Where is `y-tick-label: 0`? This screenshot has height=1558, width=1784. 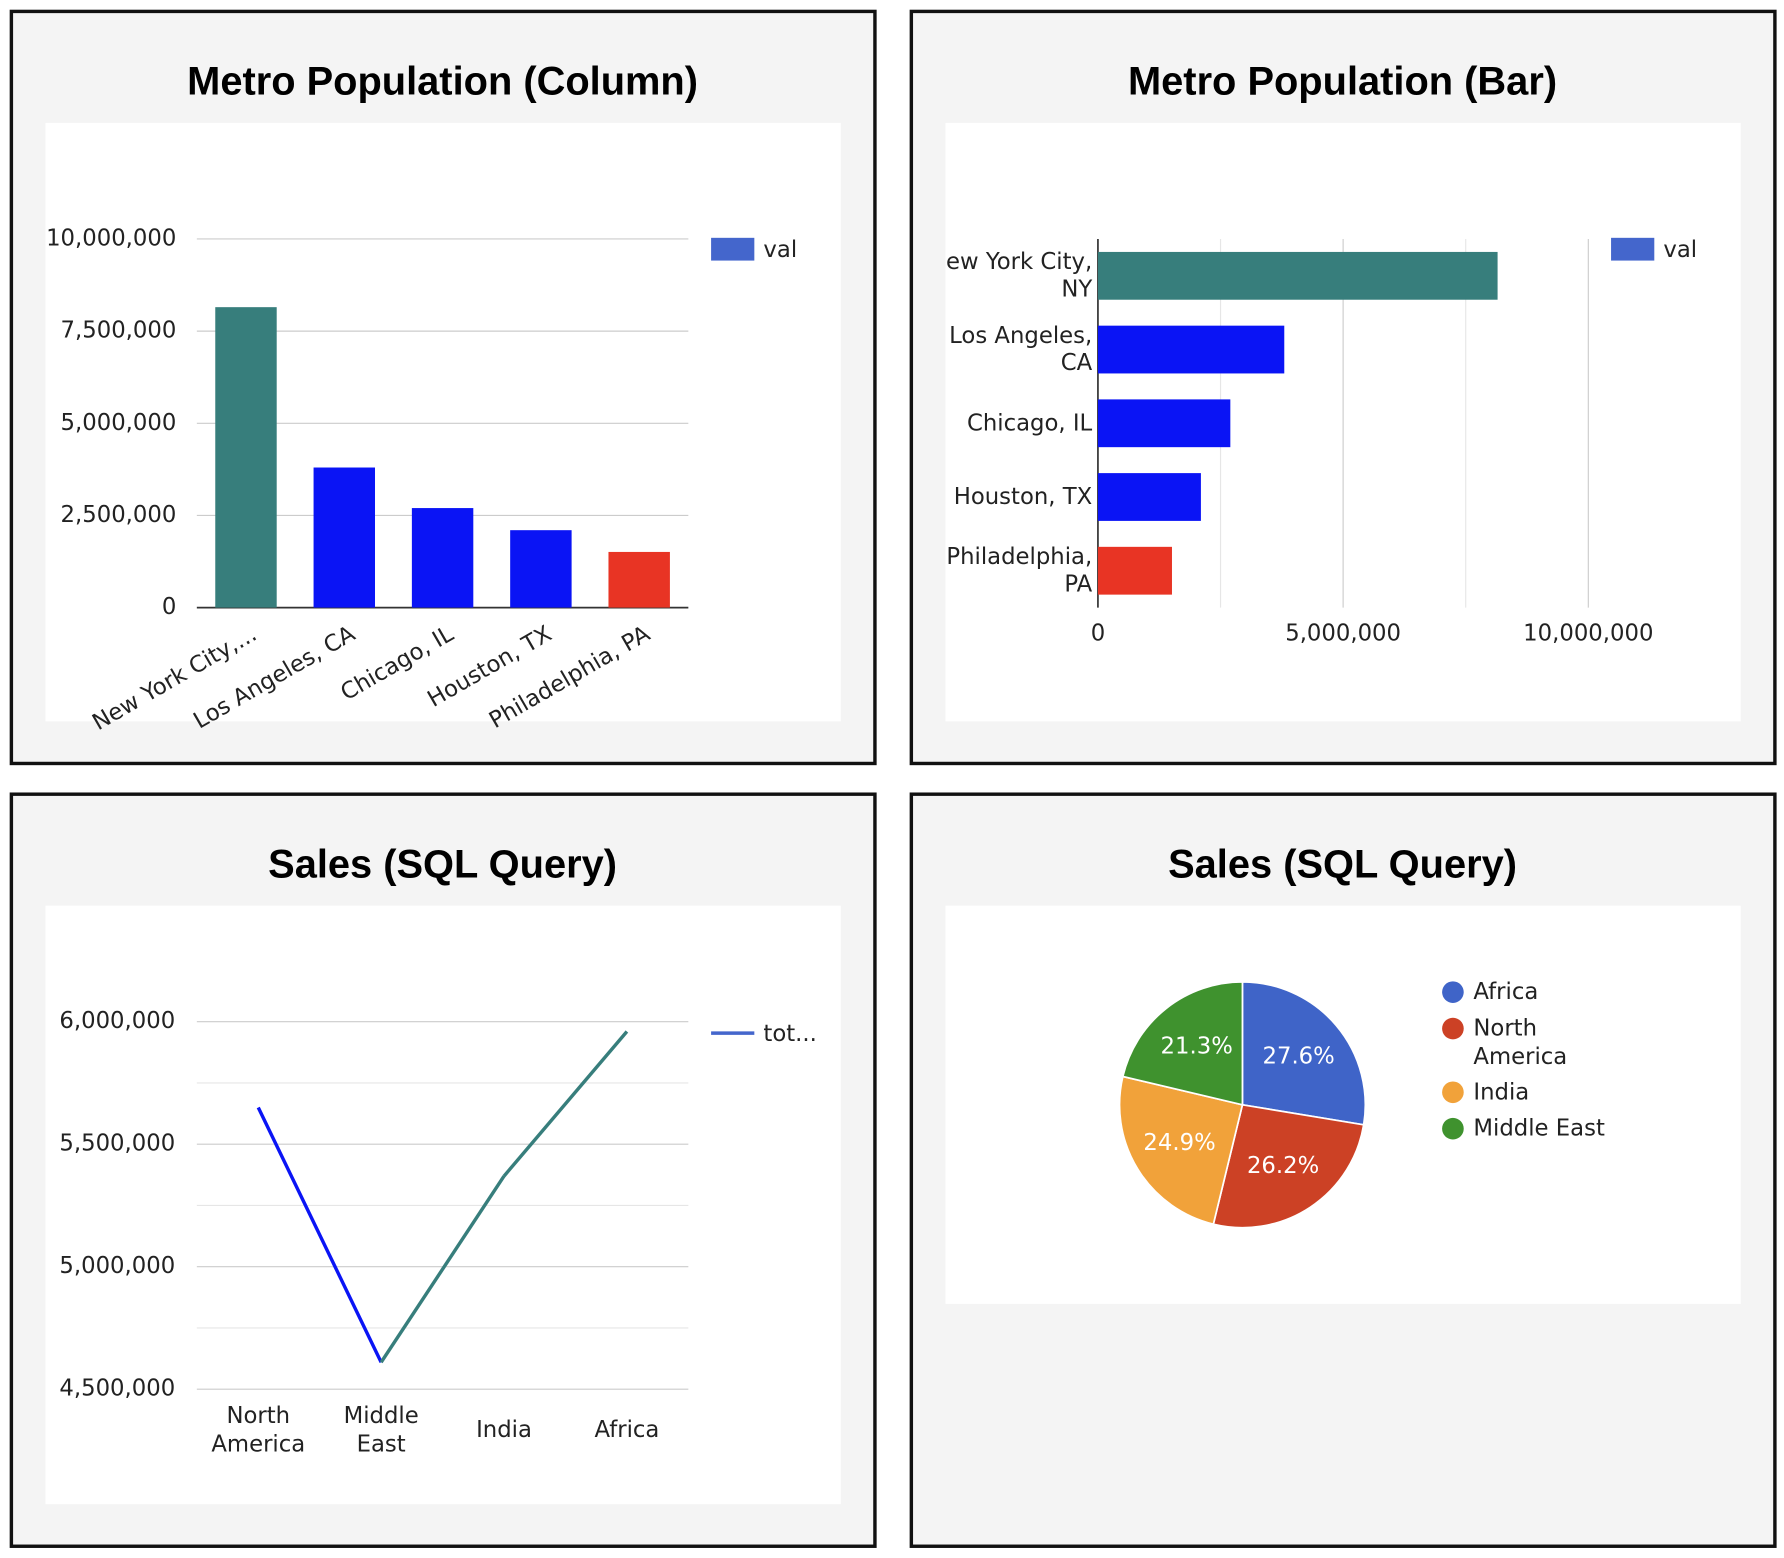
y-tick-label: 0 is located at coordinates (169, 607).